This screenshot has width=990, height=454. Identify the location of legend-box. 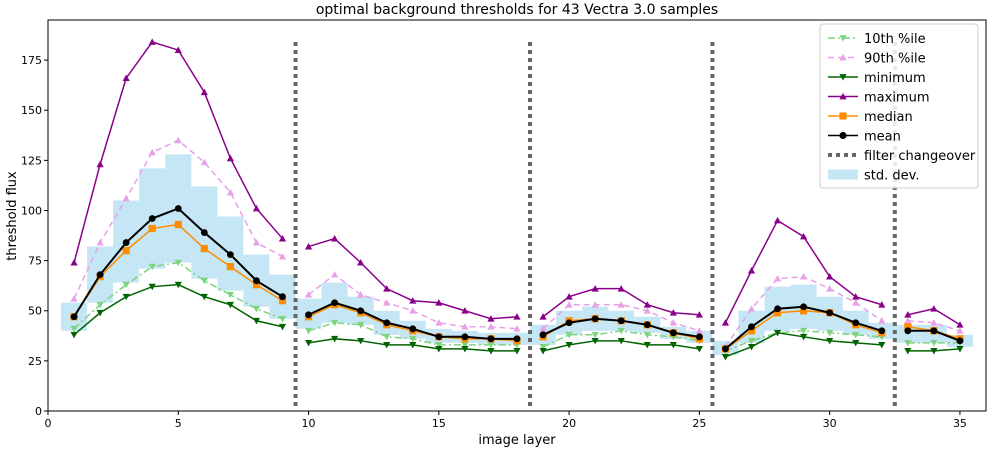
(899, 106).